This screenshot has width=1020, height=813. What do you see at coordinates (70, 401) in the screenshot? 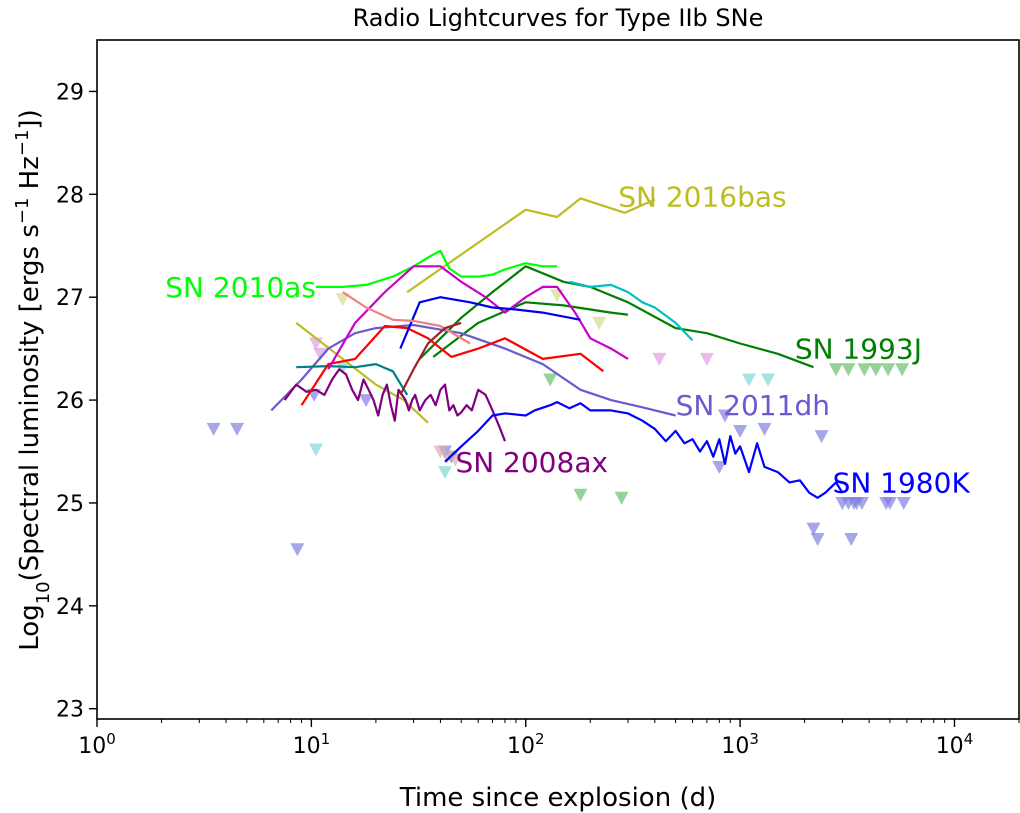
I see `y-tick-label: 26` at bounding box center [70, 401].